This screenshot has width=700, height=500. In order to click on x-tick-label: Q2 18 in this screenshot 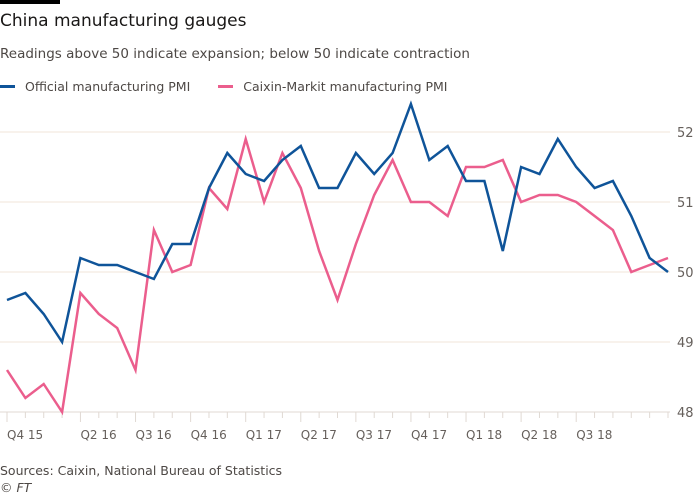, I will do `click(539, 435)`.